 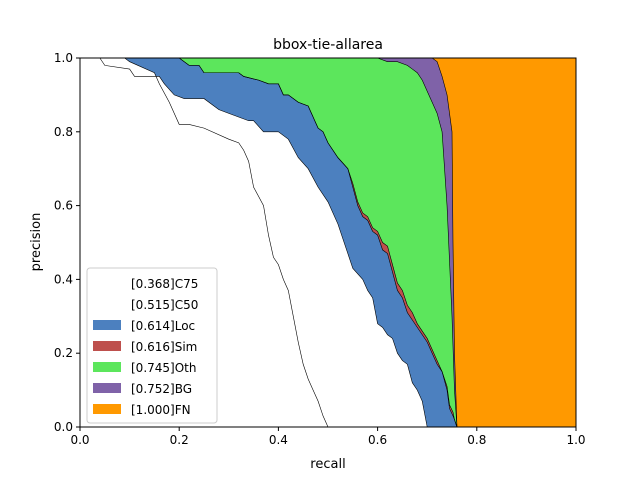 What do you see at coordinates (63, 353) in the screenshot?
I see `y-tick-label: 0.2` at bounding box center [63, 353].